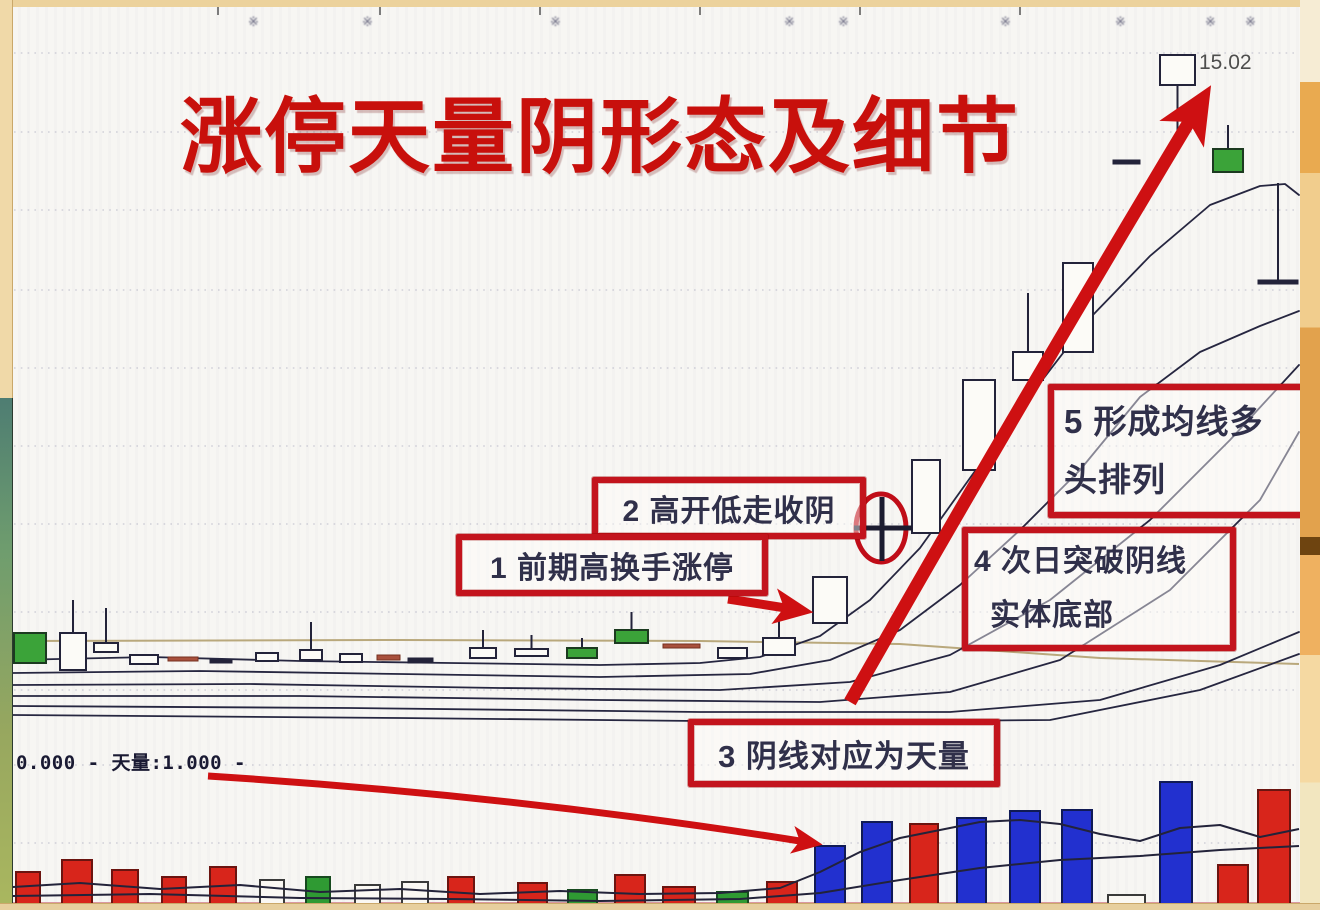  Describe the element at coordinates (1081, 561) in the screenshot. I see `annotation-box-4-line1: 4 次日突破阴线` at that location.